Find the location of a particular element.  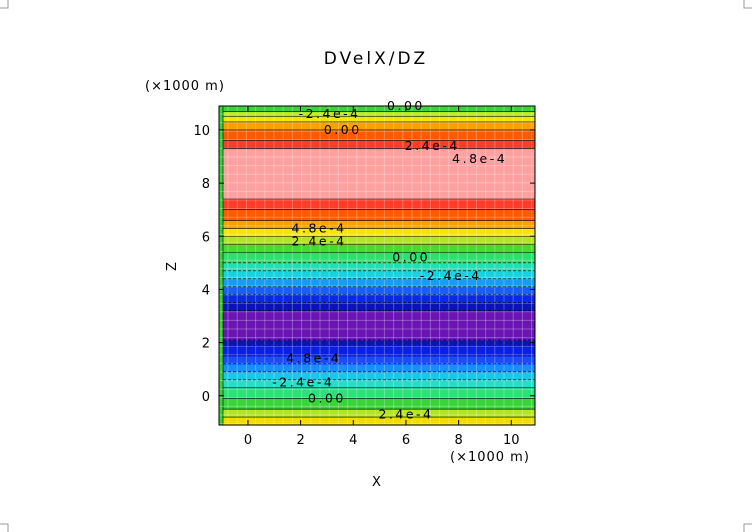

crop-mark-top-right is located at coordinates (747, 4).